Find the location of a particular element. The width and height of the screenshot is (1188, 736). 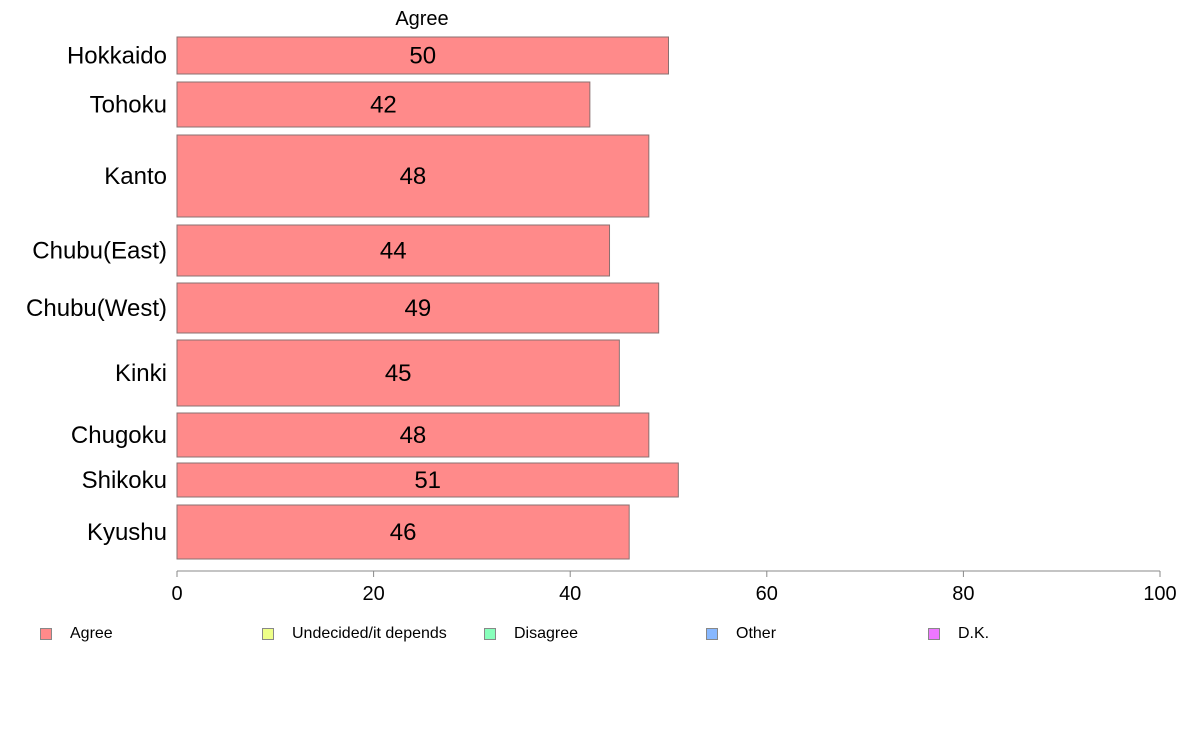

bar-chugoku is located at coordinates (413, 435).